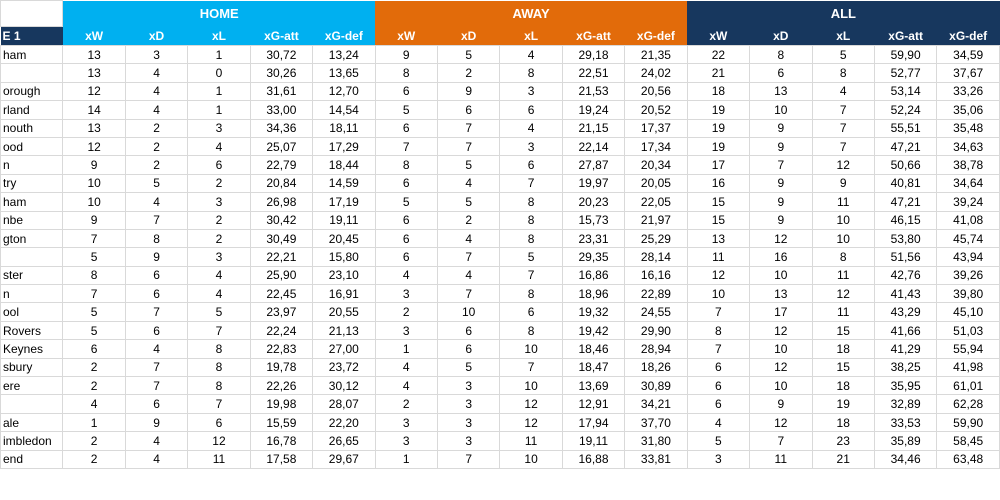 The height and width of the screenshot is (500, 1000). I want to click on all-xw-cell: 22, so click(718, 54).